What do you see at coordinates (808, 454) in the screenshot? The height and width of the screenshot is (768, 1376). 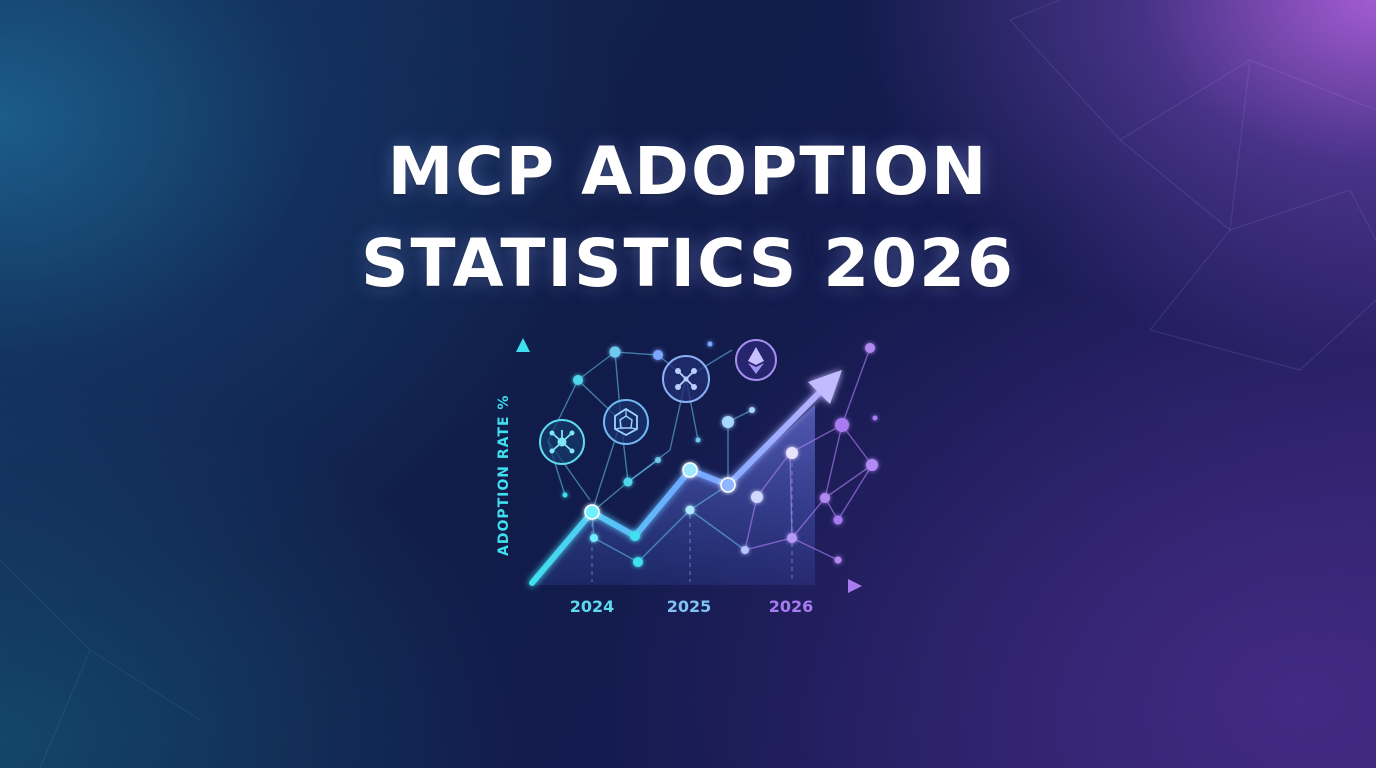 I see `network-lines-purple` at bounding box center [808, 454].